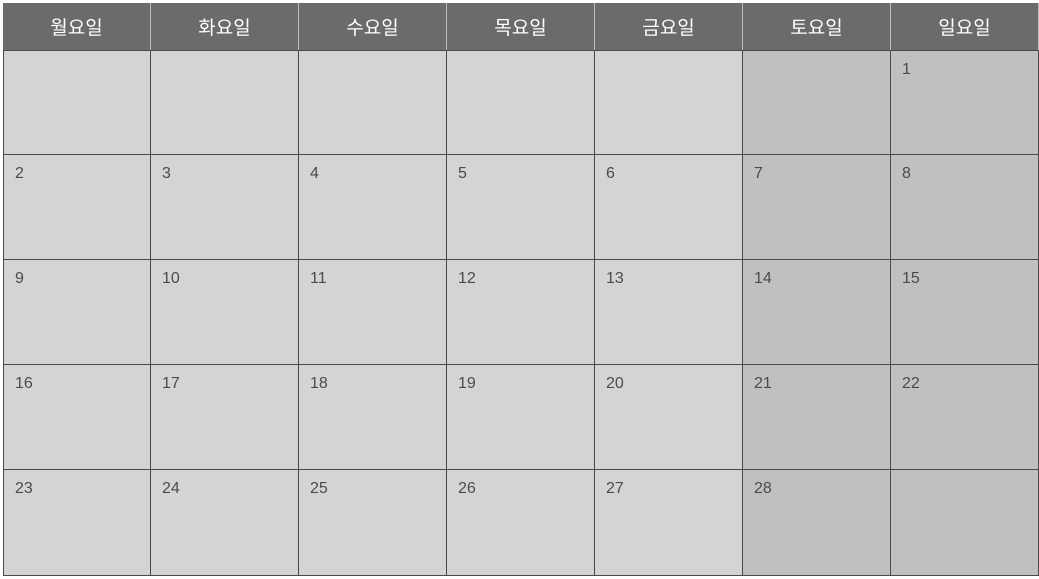 This screenshot has width=1039, height=579. I want to click on day-cell: 16, so click(77, 417).